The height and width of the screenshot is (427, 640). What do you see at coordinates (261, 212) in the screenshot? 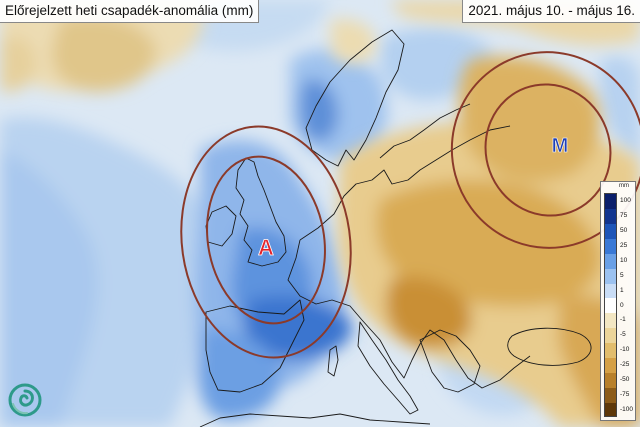
I see `british-isles-outline` at bounding box center [261, 212].